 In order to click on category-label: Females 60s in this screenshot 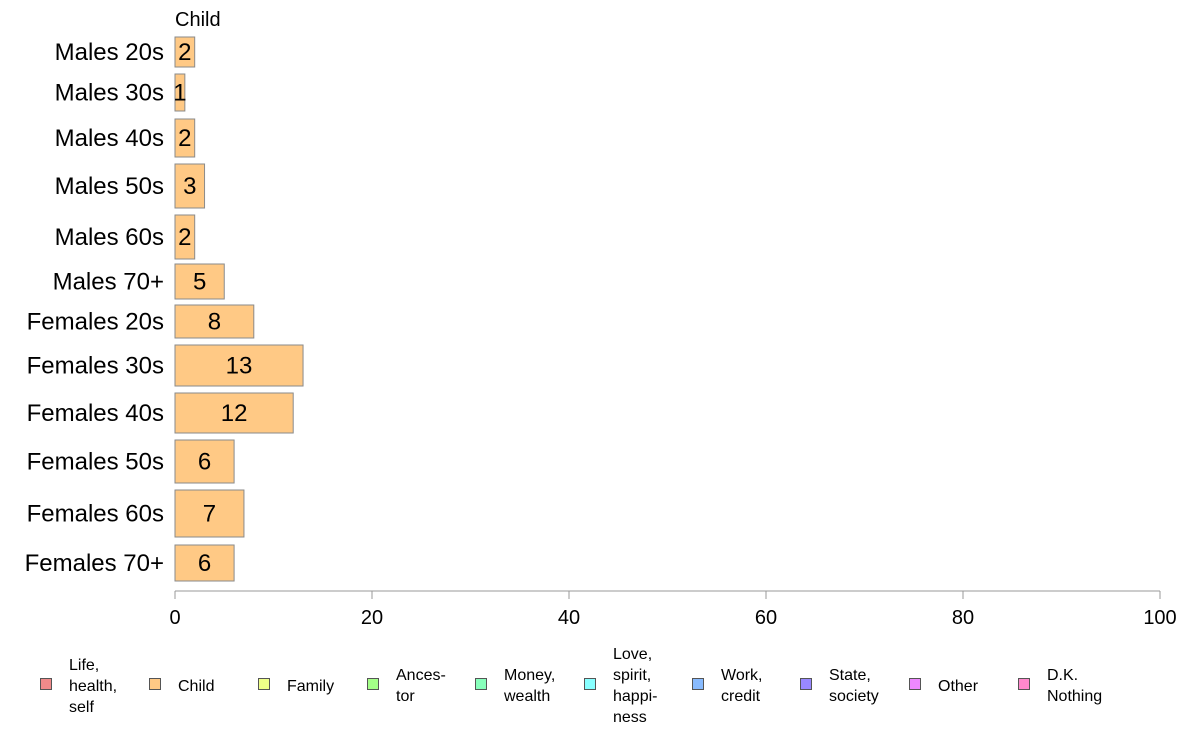, I will do `click(95, 514)`.